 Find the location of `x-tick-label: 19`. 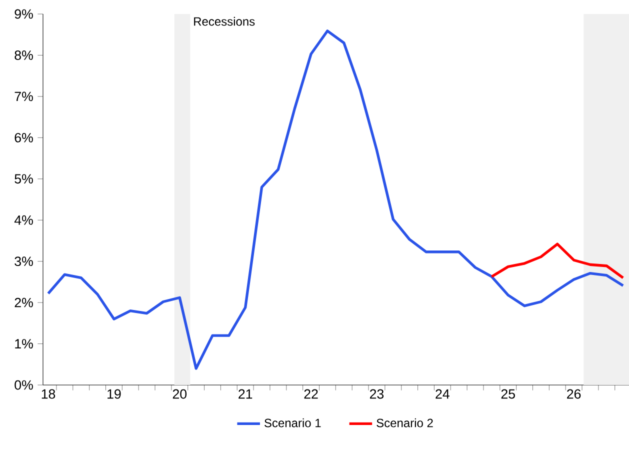

x-tick-label: 19 is located at coordinates (114, 394).